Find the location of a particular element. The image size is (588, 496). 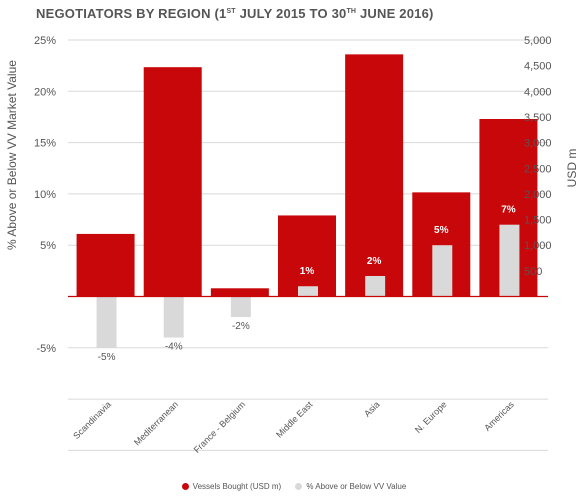

y-right-tick-label: 5,000 is located at coordinates (538, 41).